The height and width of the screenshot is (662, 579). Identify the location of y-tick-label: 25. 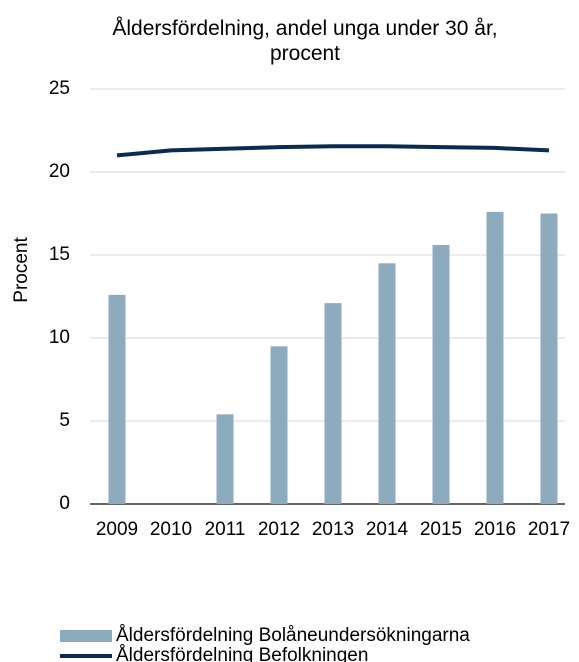
(59, 88).